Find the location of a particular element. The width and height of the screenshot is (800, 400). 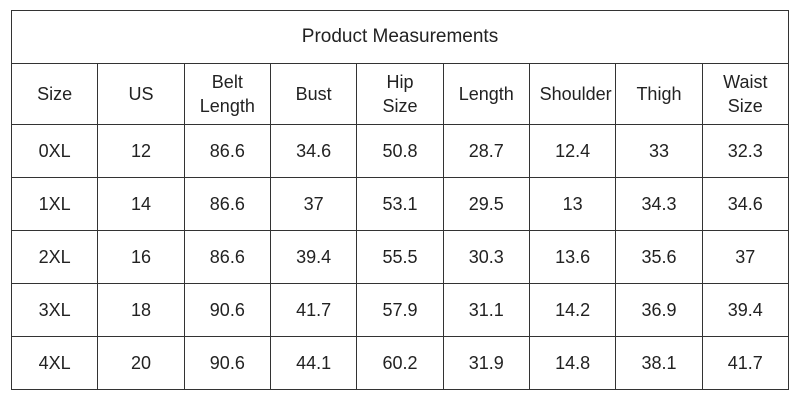

data-cell: 38.1 is located at coordinates (659, 363).